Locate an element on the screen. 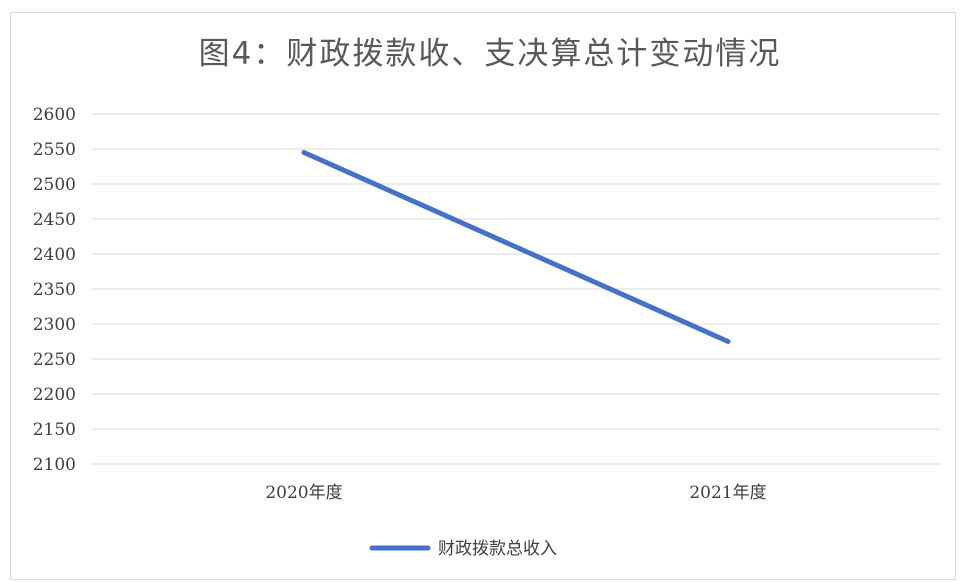 Image resolution: width=960 pixels, height=582 pixels. y-tick-label: 2450 is located at coordinates (54, 220).